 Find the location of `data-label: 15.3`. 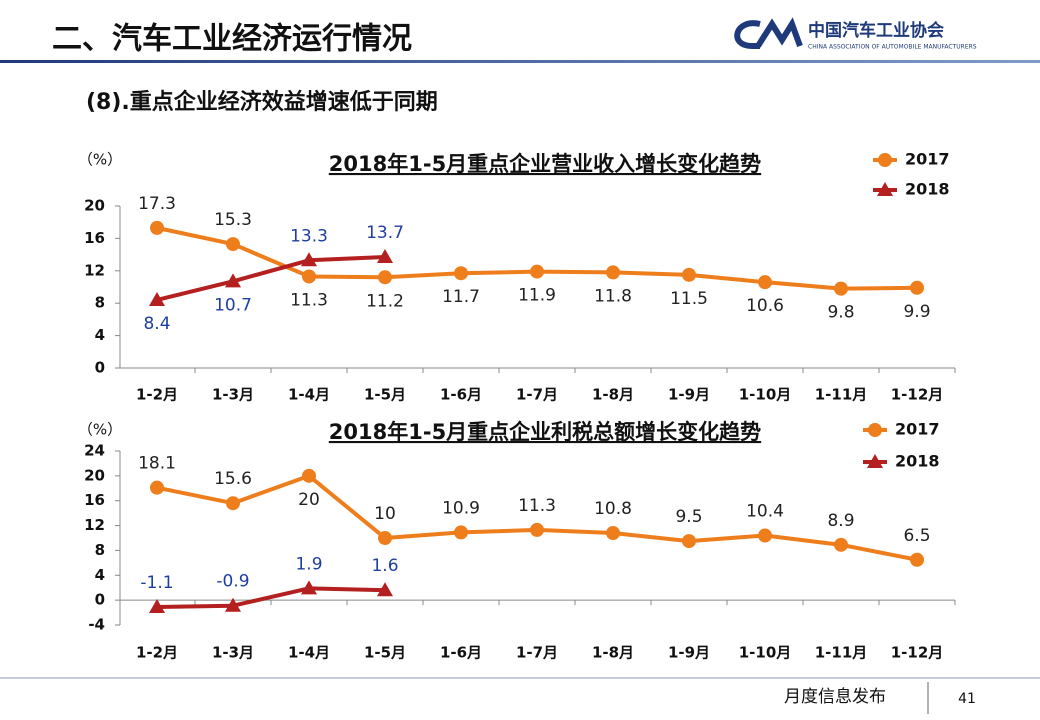

data-label: 15.3 is located at coordinates (233, 220).